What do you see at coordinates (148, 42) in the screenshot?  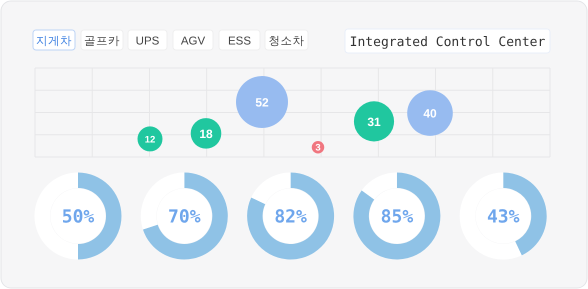 I see `text: UPS` at bounding box center [148, 42].